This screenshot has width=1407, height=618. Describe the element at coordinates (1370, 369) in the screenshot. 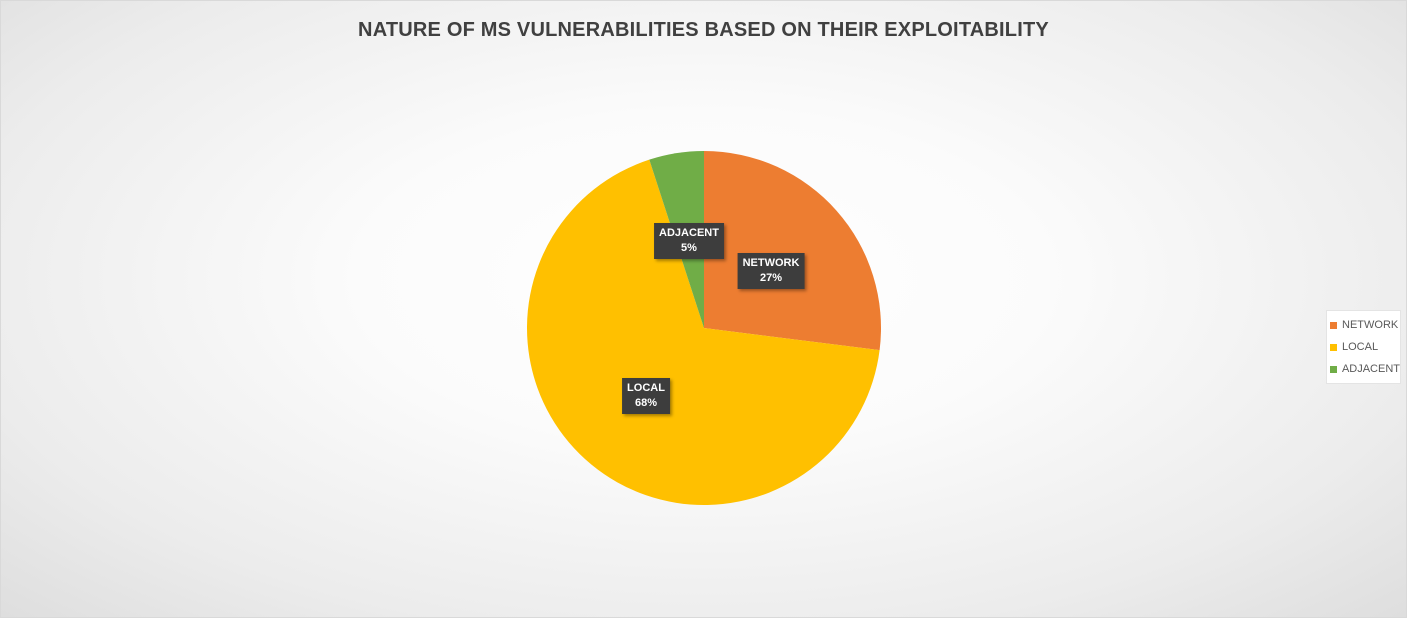

I see `legend-label-adjacent: ADJACENT` at that location.